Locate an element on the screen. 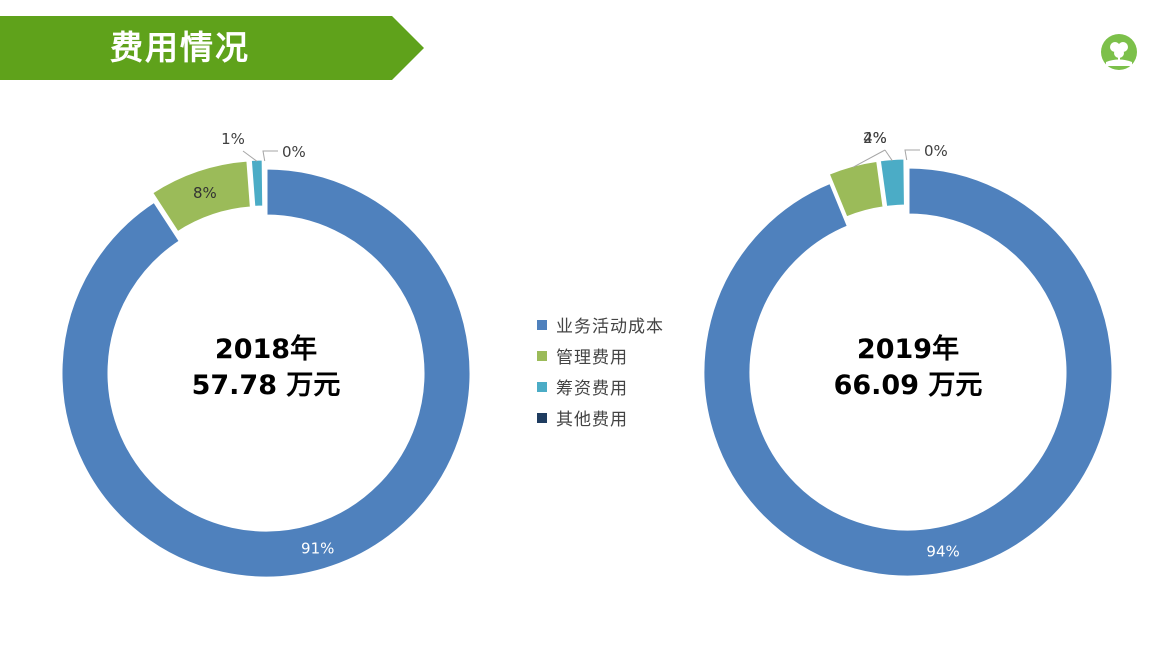  banner-arrow-shape is located at coordinates (212, 48).